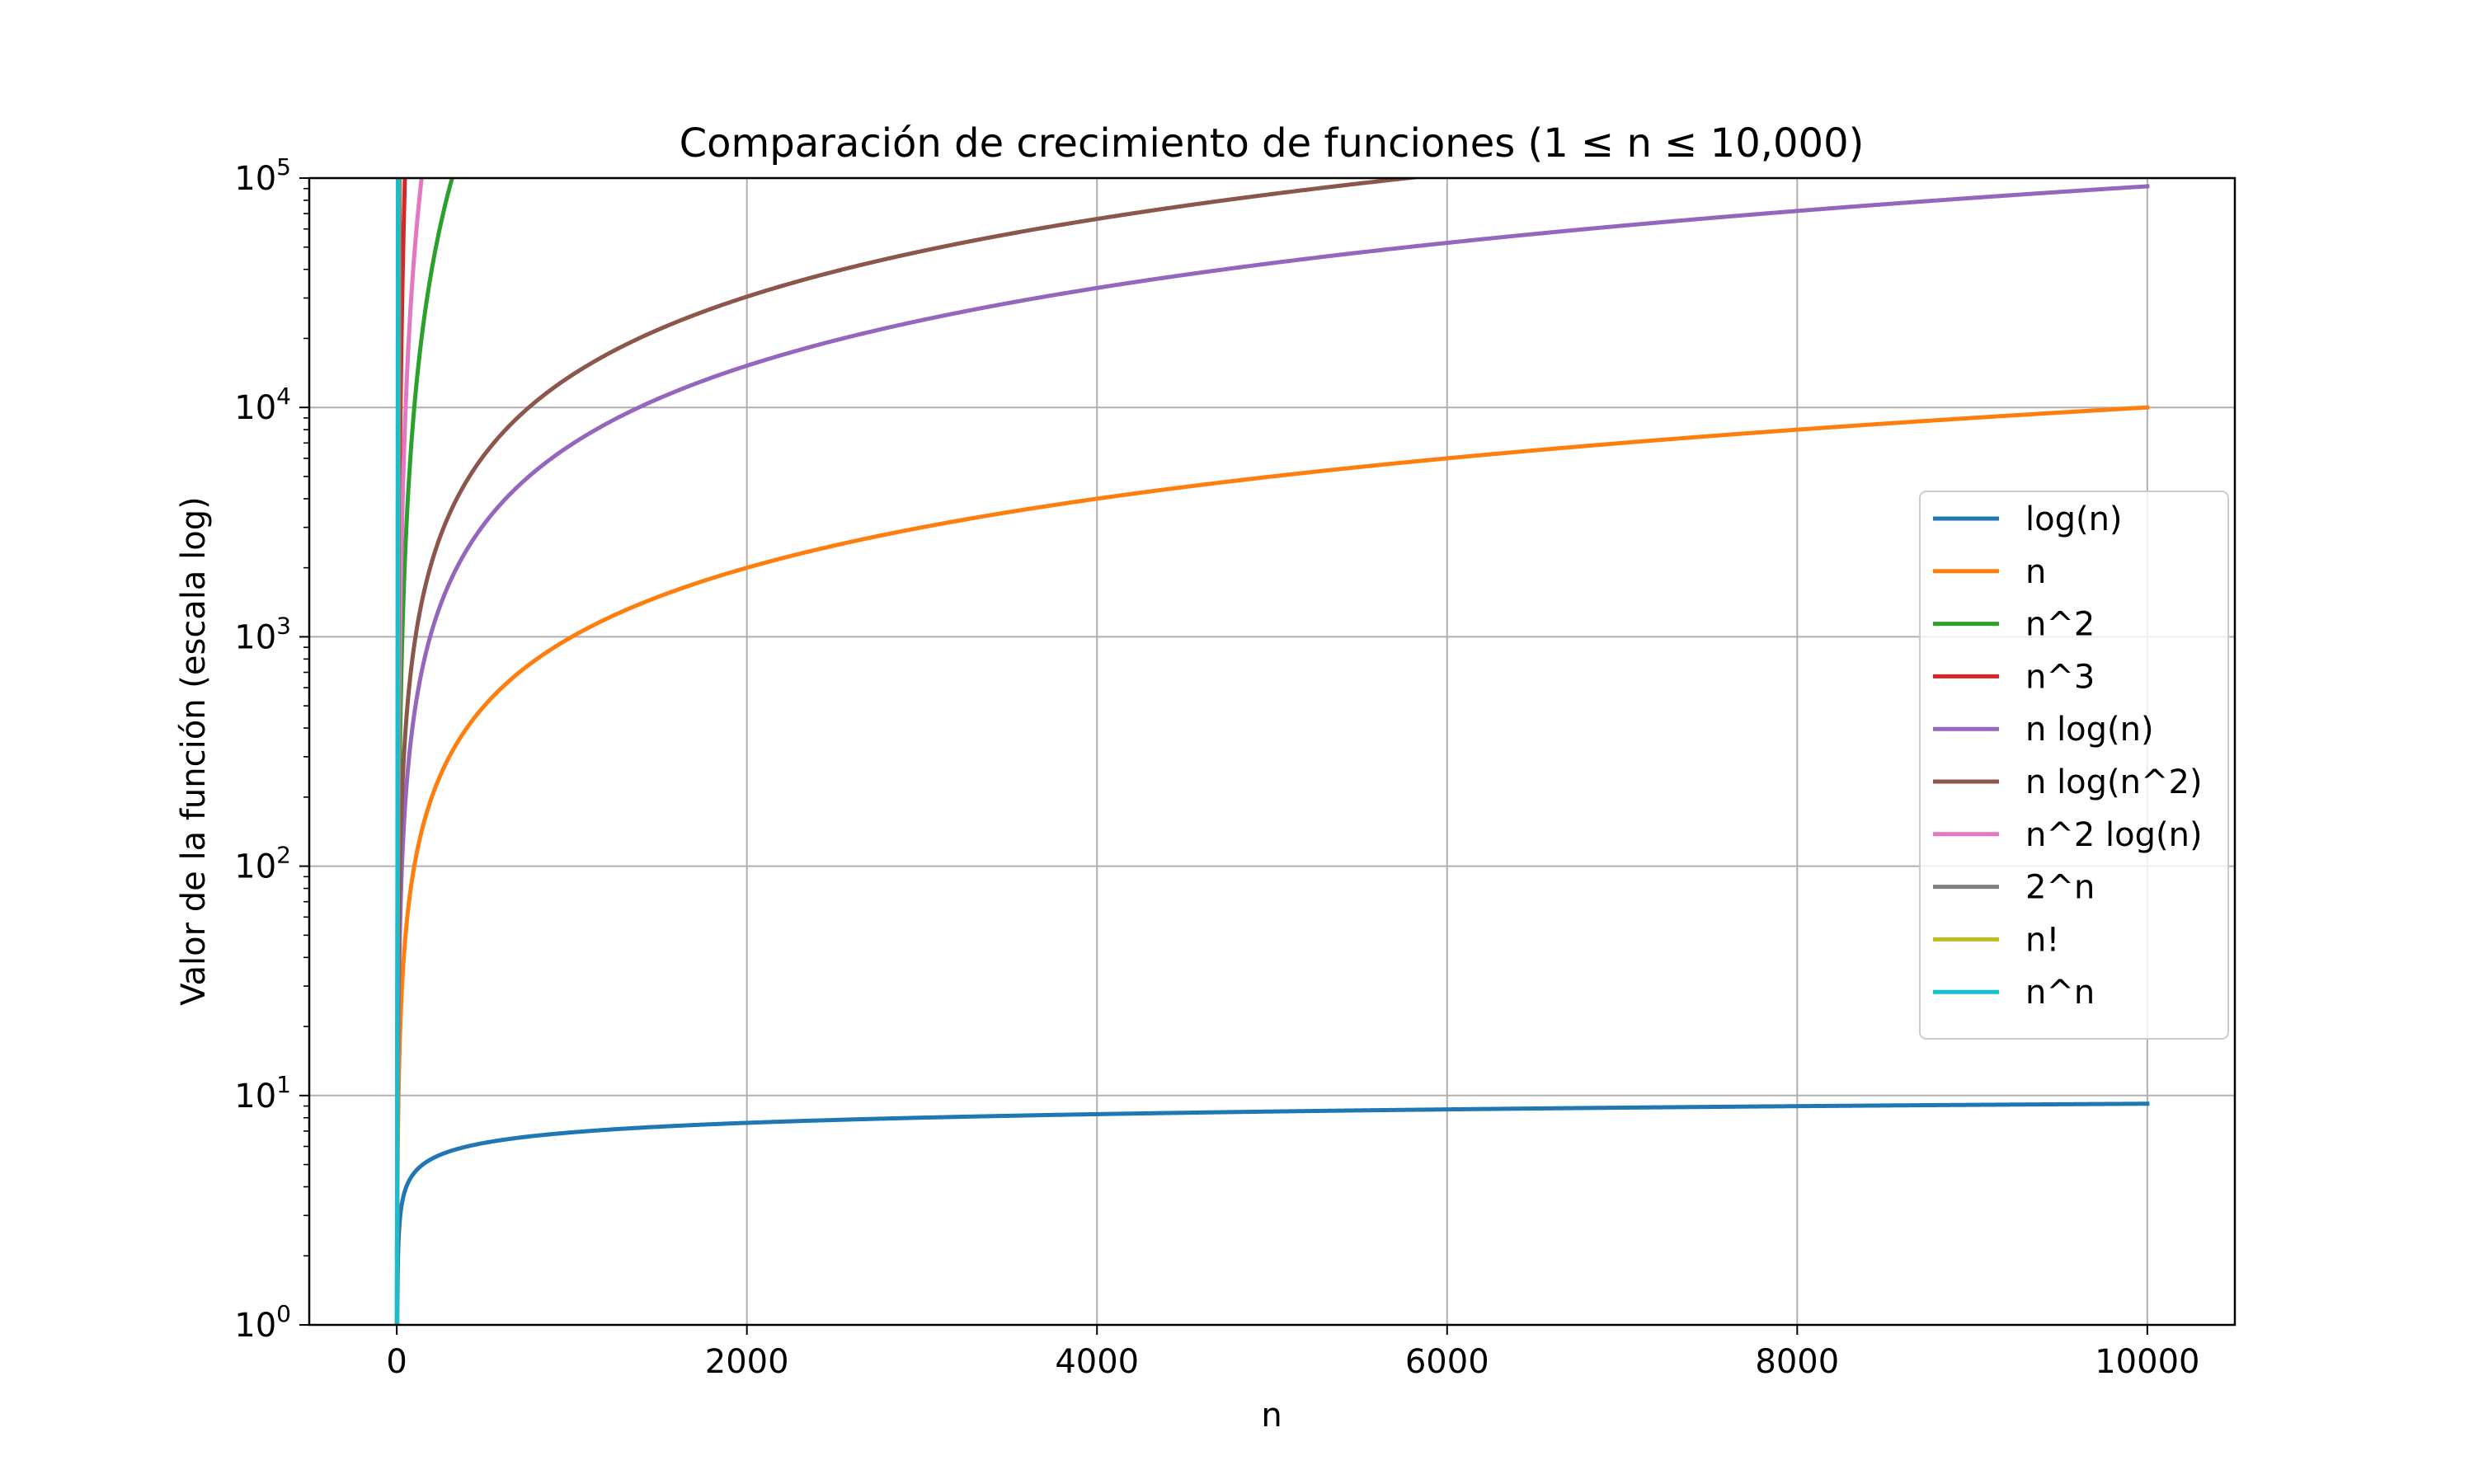 This screenshot has height=1484, width=2474. Describe the element at coordinates (262, 405) in the screenshot. I see `y-tick-label: 10⁴` at that location.